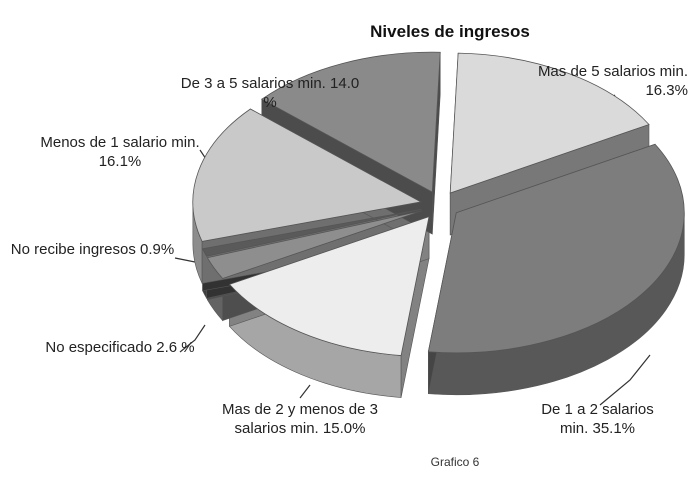  What do you see at coordinates (175, 347) in the screenshot?
I see `value-label: 2.6 %` at bounding box center [175, 347].